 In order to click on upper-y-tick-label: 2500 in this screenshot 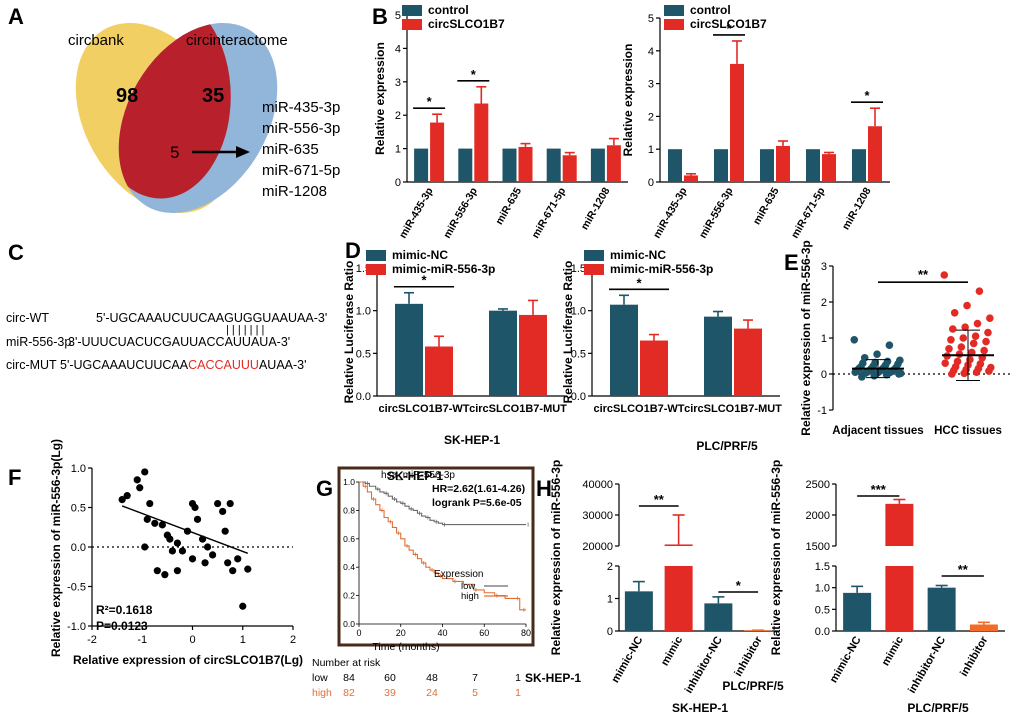, I will do `click(818, 485)`.